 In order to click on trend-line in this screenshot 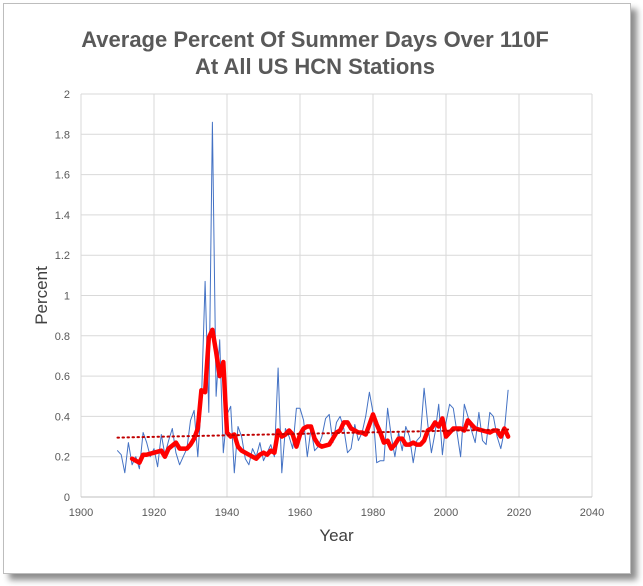, I will do `click(313, 433)`.